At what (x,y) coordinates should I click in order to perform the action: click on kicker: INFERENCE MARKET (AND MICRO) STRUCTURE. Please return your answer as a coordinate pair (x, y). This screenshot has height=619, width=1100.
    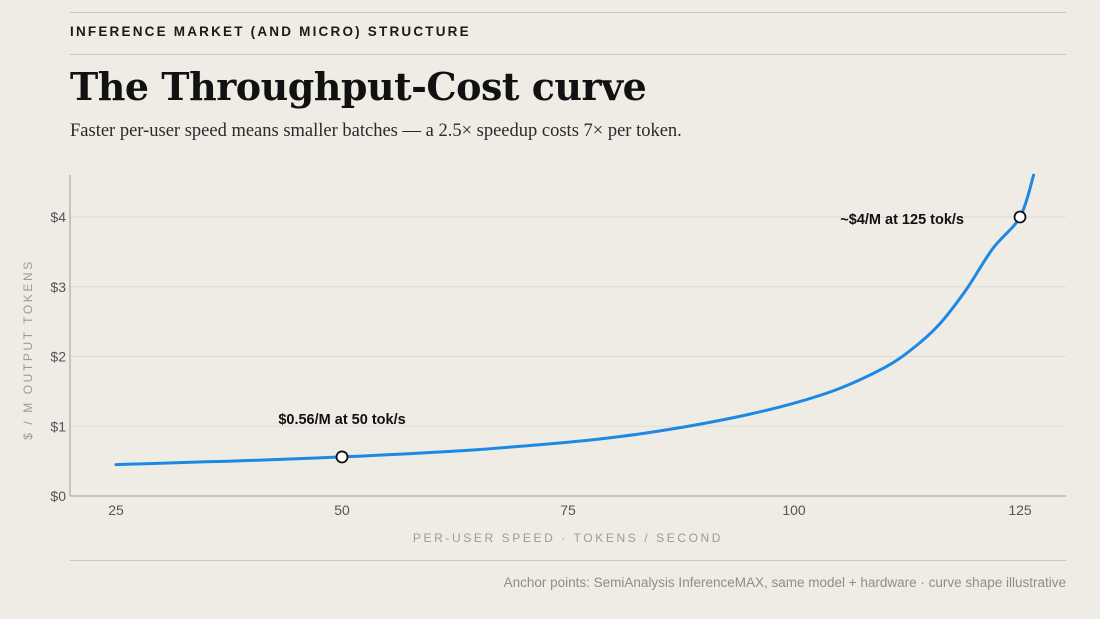
    Looking at the image, I should click on (270, 31).